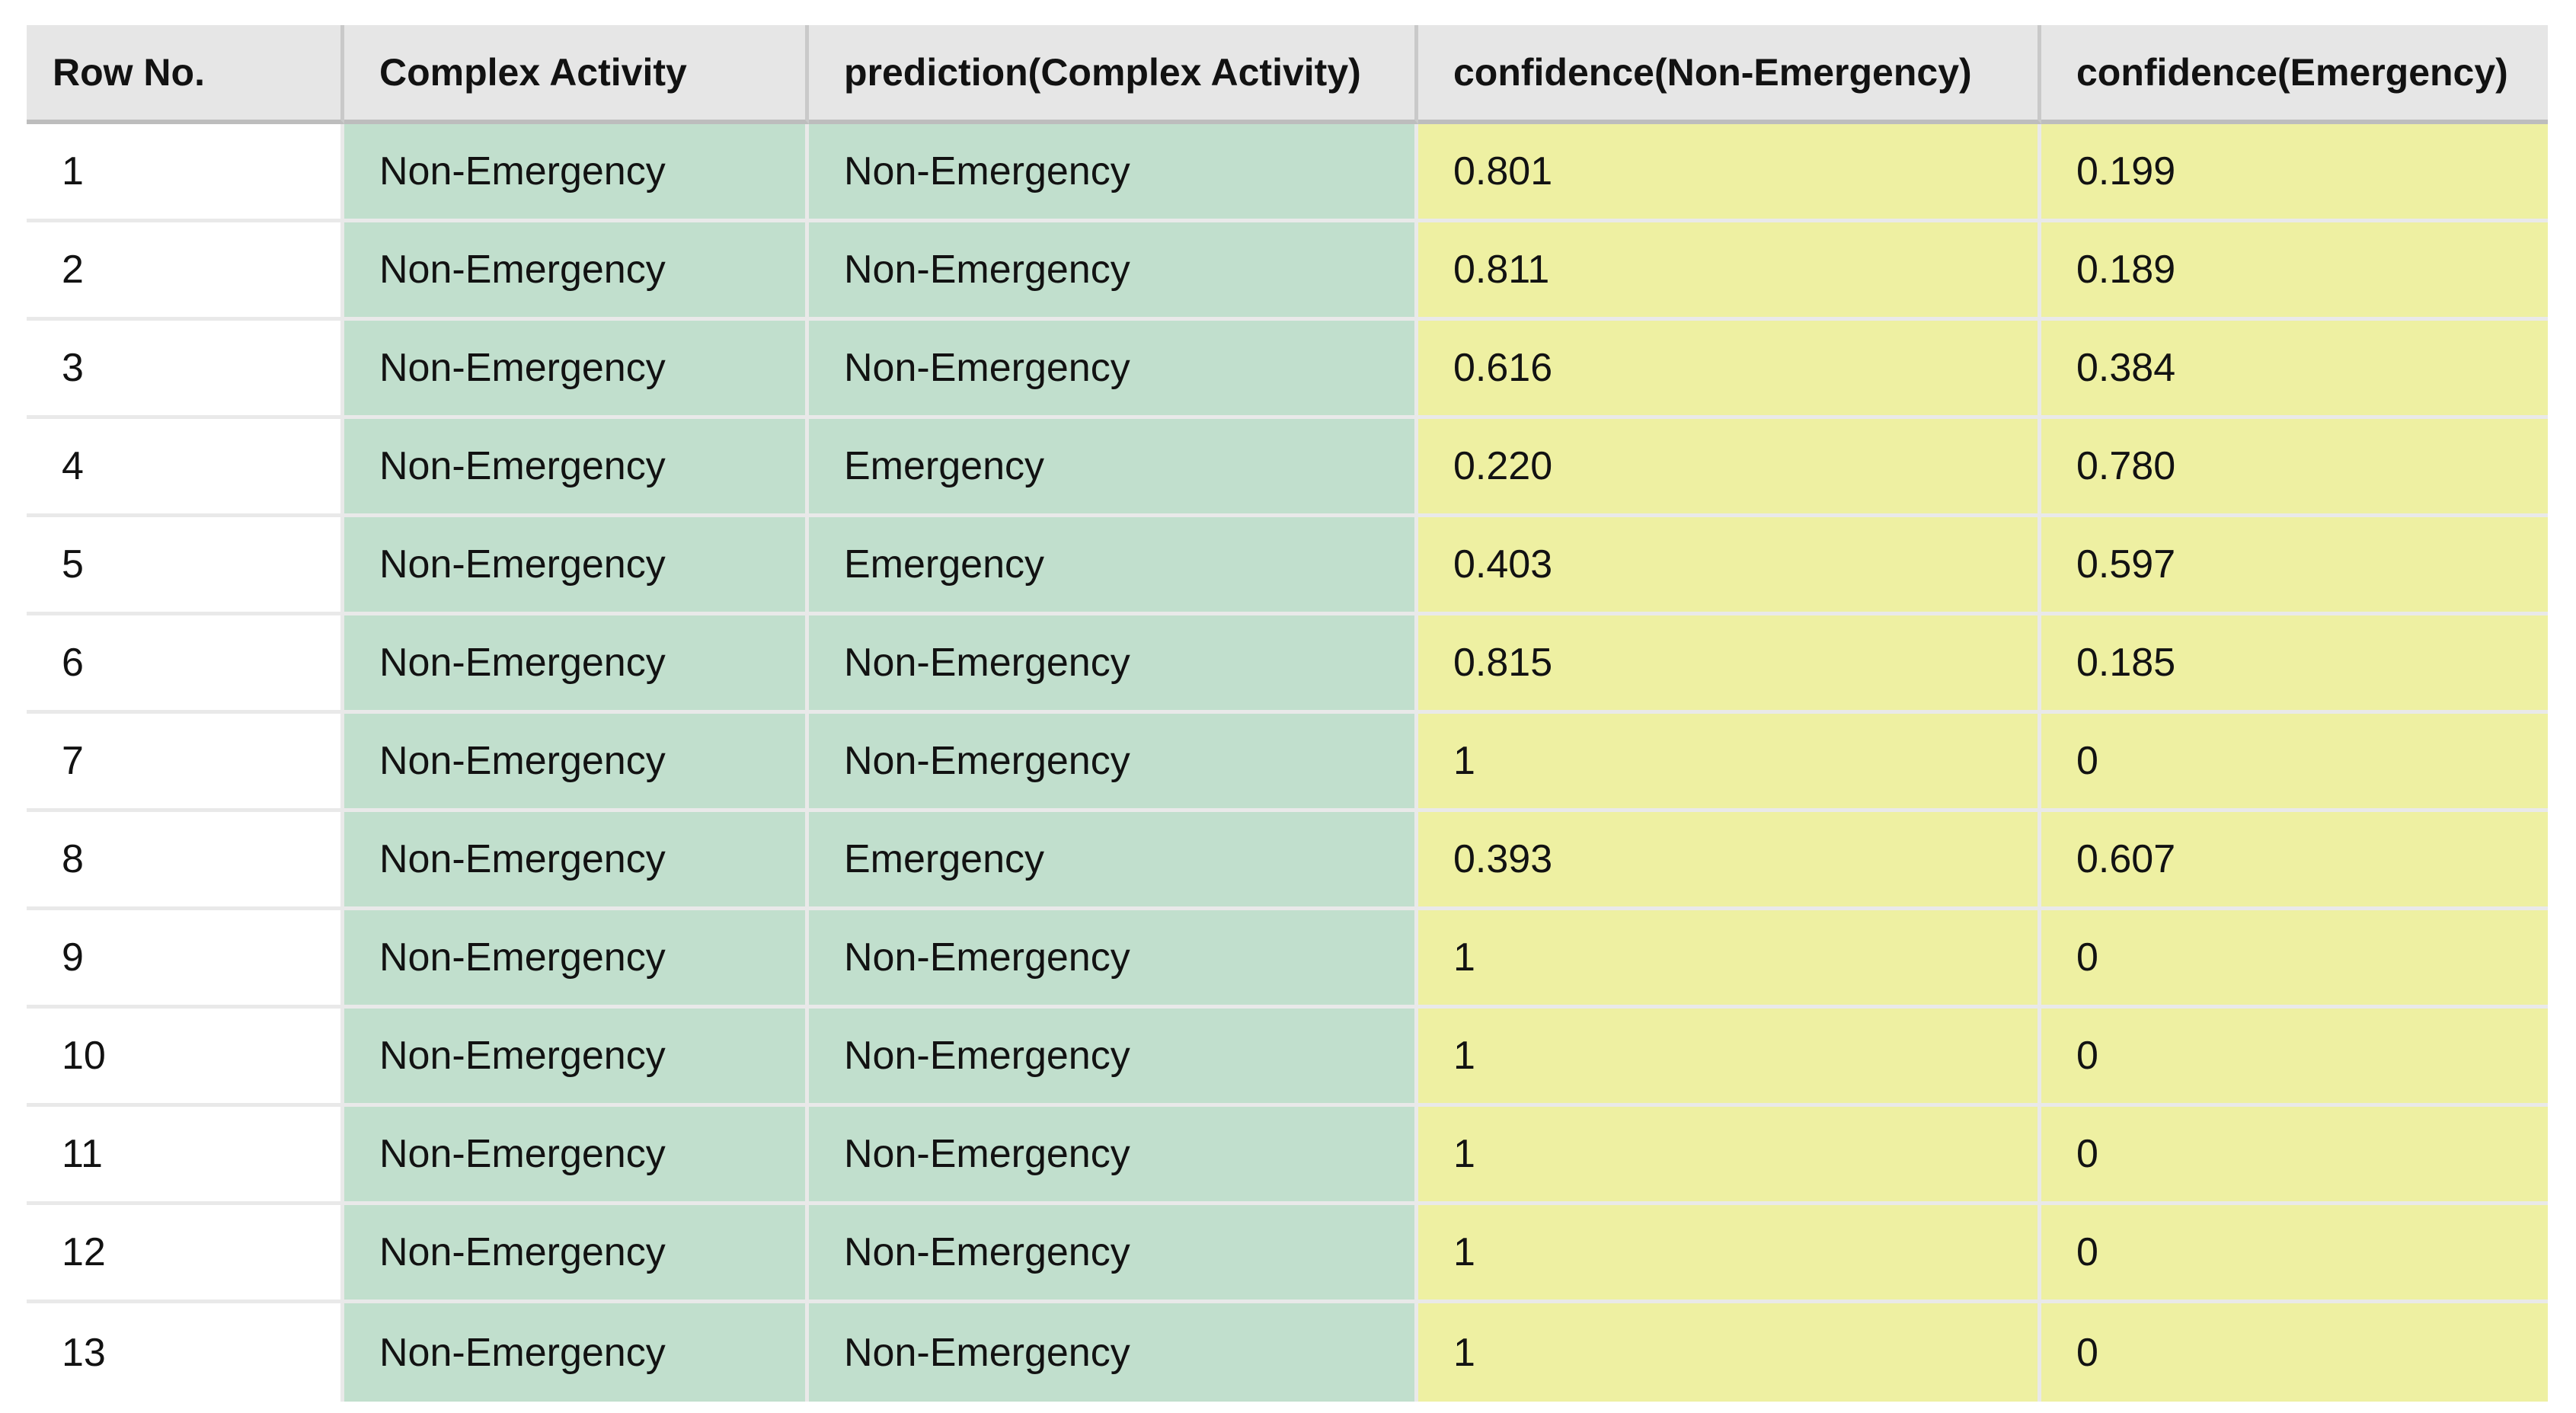  I want to click on cell-row-no: 12, so click(186, 1254).